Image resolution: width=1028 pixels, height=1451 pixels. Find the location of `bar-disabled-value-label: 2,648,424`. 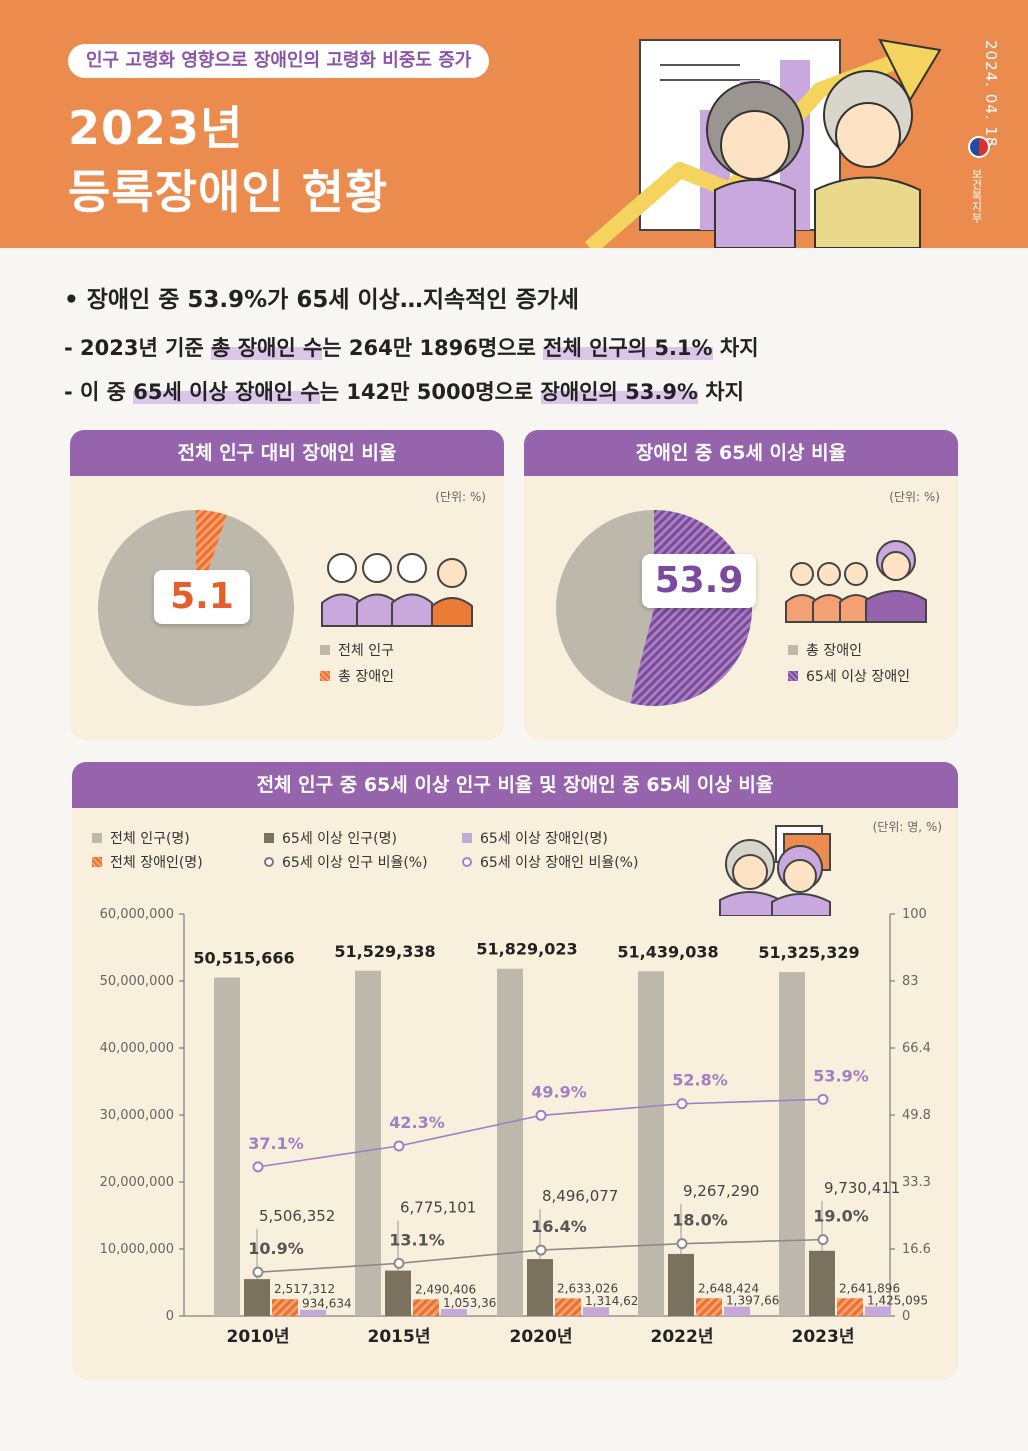

bar-disabled-value-label: 2,648,424 is located at coordinates (728, 1288).